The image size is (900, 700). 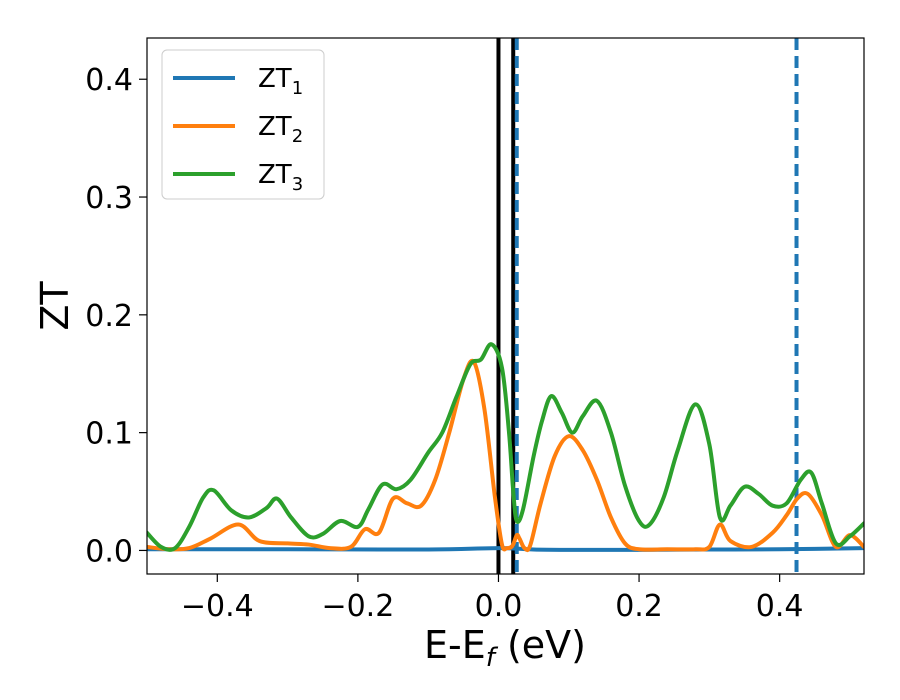 What do you see at coordinates (780, 606) in the screenshot?
I see `x-tick-label: 0.4` at bounding box center [780, 606].